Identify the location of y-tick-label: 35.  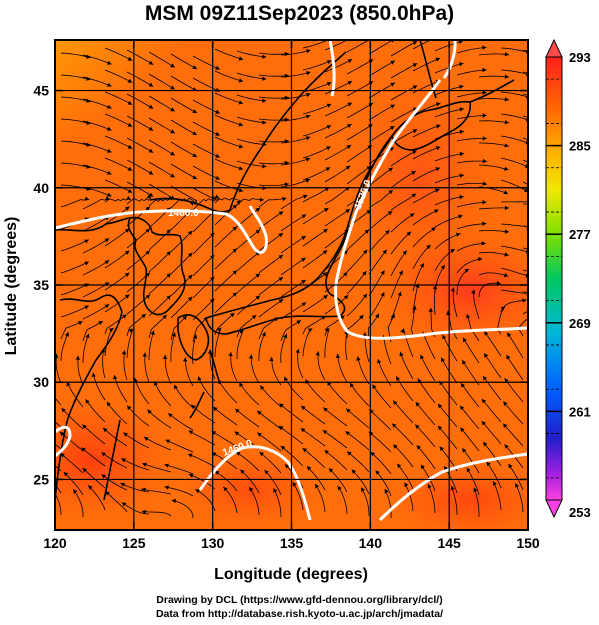
(41, 285).